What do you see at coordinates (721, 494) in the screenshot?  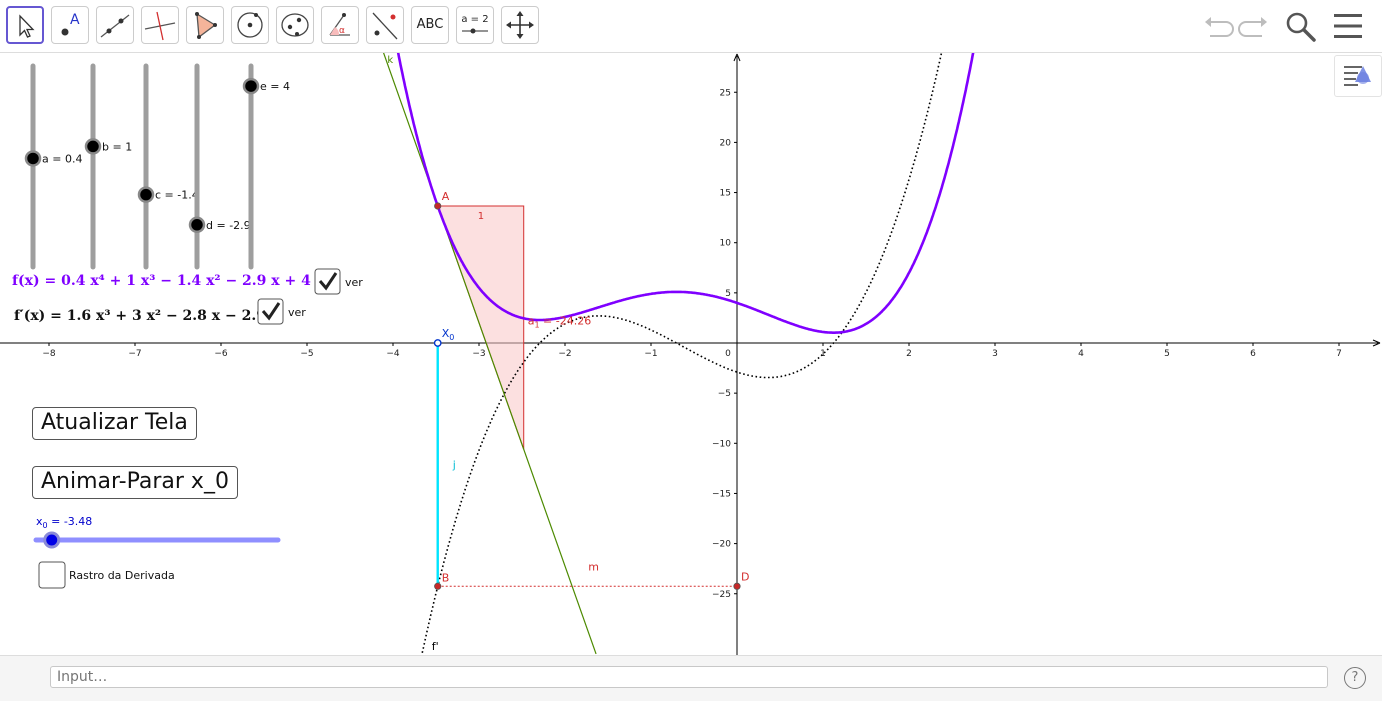 I see `y-tick-label: −15` at bounding box center [721, 494].